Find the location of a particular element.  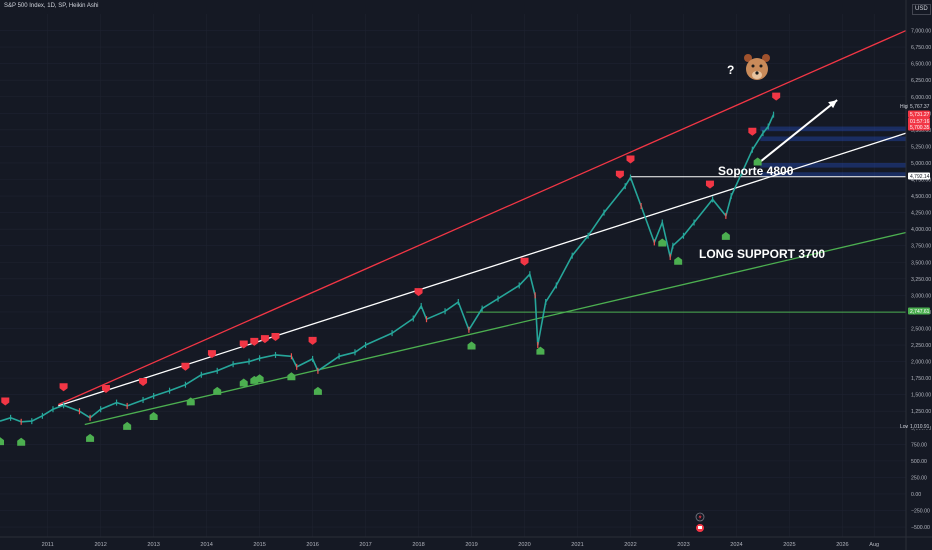

price-tag-value: 5,700.35 is located at coordinates (920, 128).